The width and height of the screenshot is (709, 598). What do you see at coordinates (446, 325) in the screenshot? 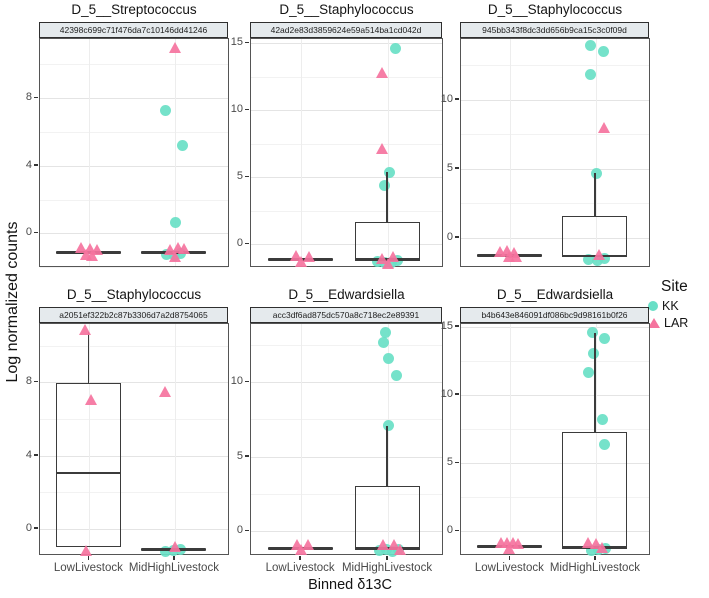
I see `y-tick-label: 15` at bounding box center [446, 325].